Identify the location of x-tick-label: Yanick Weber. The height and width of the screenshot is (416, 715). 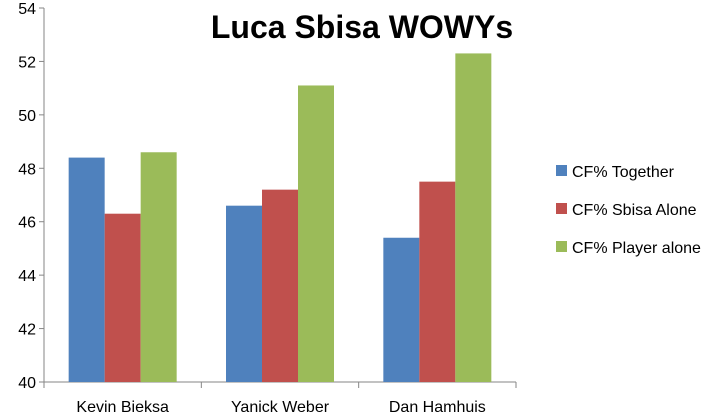
(280, 407).